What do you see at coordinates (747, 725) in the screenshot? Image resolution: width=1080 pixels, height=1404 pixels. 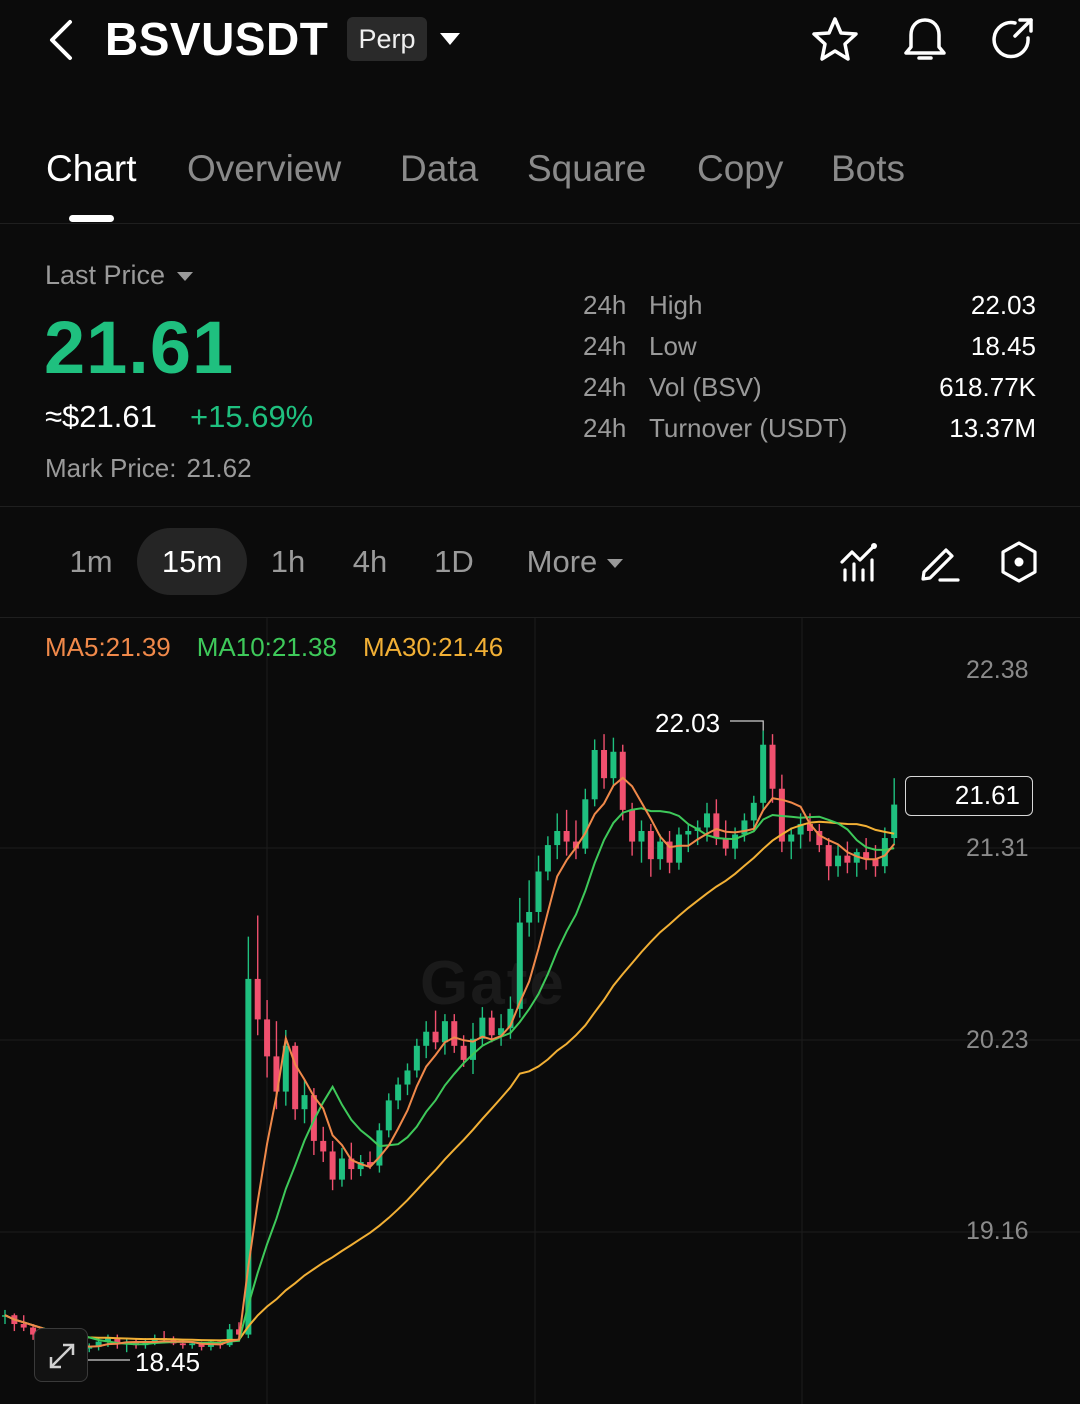 I see `high-leader-line` at bounding box center [747, 725].